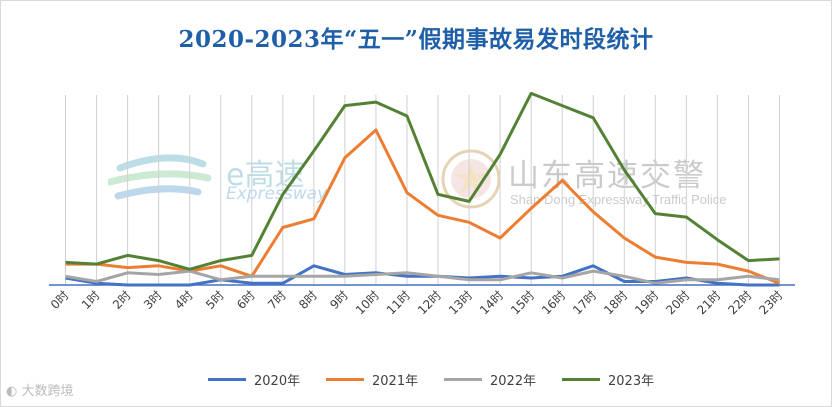 This screenshot has width=832, height=407. Describe the element at coordinates (339, 300) in the screenshot. I see `x-tick-label: 9时` at that location.